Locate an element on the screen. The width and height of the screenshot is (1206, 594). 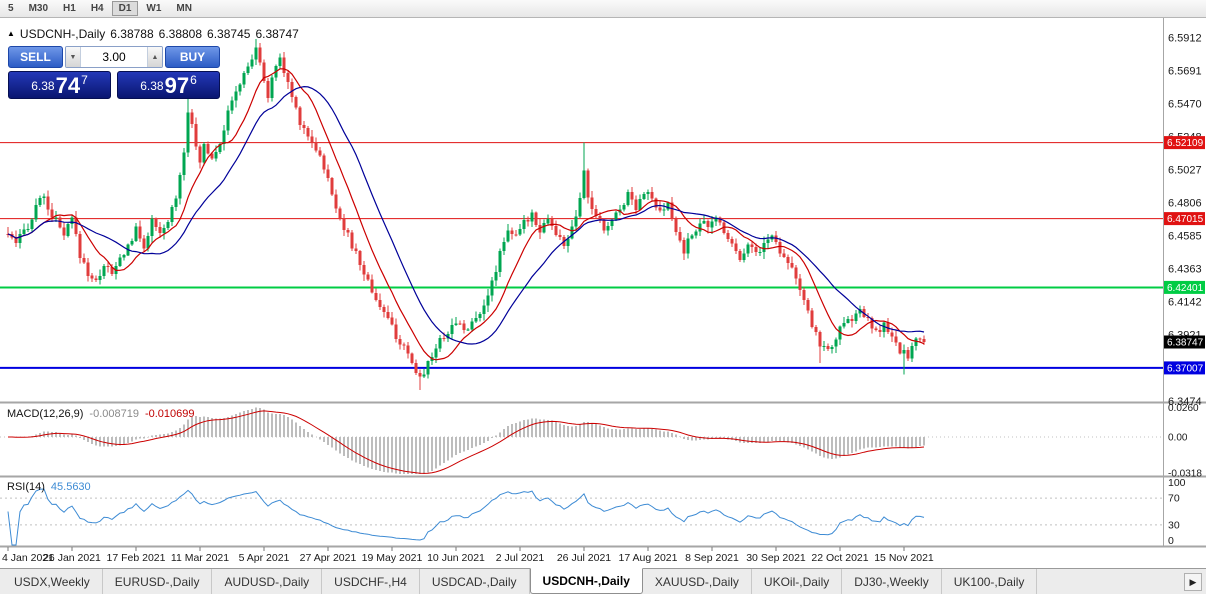
svg-text: 30 Sep 2021 is located at coordinates (776, 558).